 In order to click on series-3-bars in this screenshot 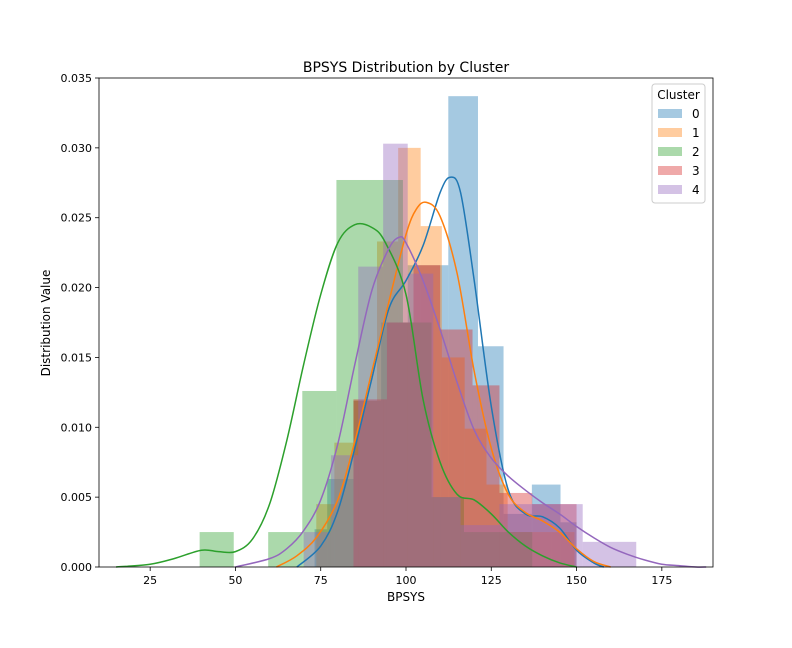, I will do `click(465, 416)`.